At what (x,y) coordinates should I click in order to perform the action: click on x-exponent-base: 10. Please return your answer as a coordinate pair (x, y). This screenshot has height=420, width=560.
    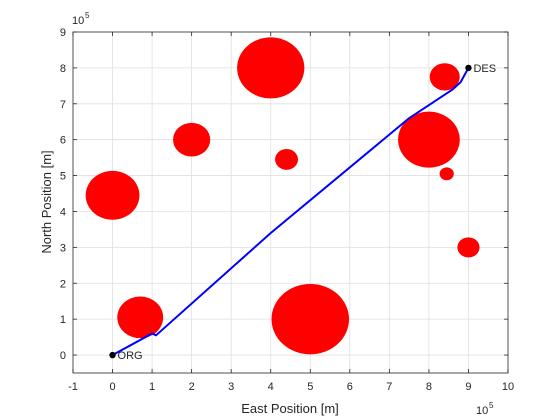
    Looking at the image, I should click on (482, 411).